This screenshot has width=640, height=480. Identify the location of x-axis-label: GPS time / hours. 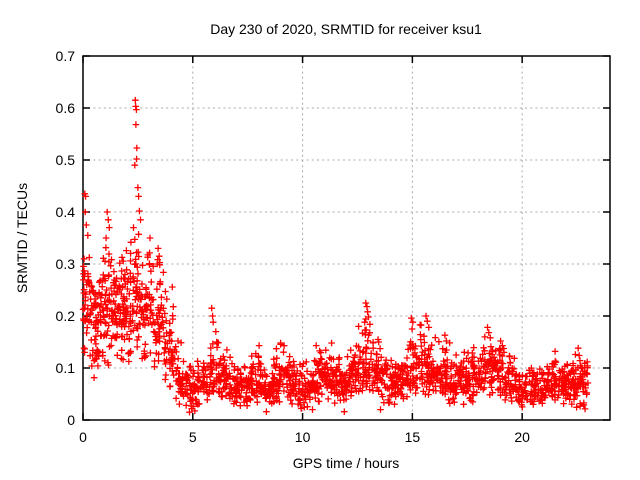
(346, 463).